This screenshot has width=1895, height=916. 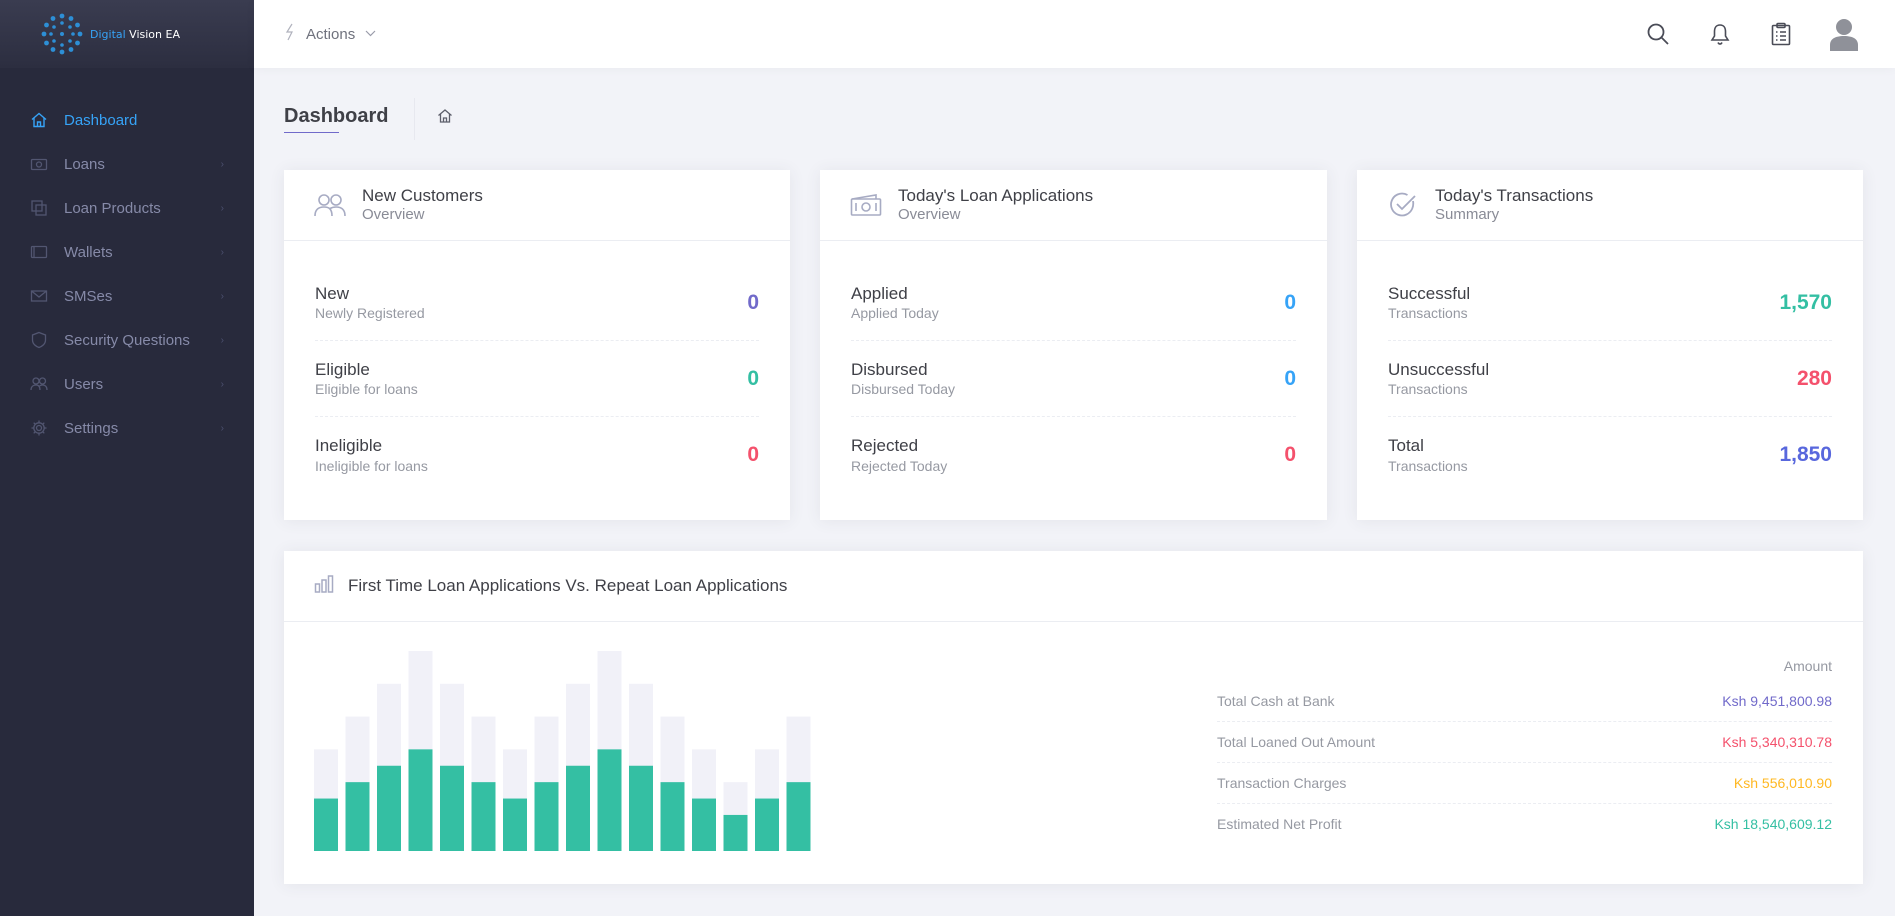 I want to click on stat-value: 1,850, so click(x=1805, y=454).